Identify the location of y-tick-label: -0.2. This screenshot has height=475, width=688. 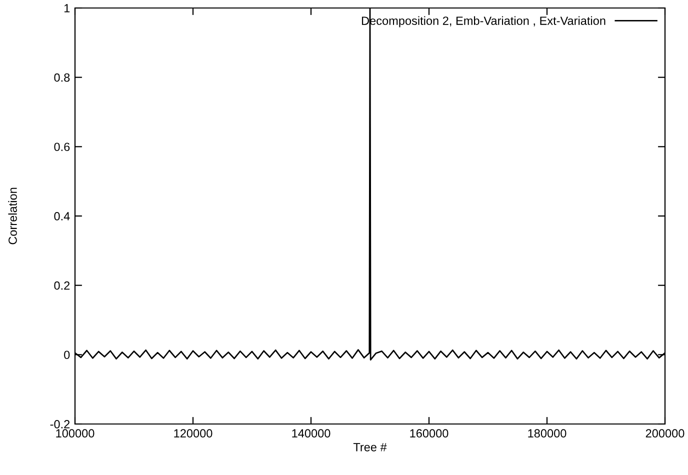
(60, 424).